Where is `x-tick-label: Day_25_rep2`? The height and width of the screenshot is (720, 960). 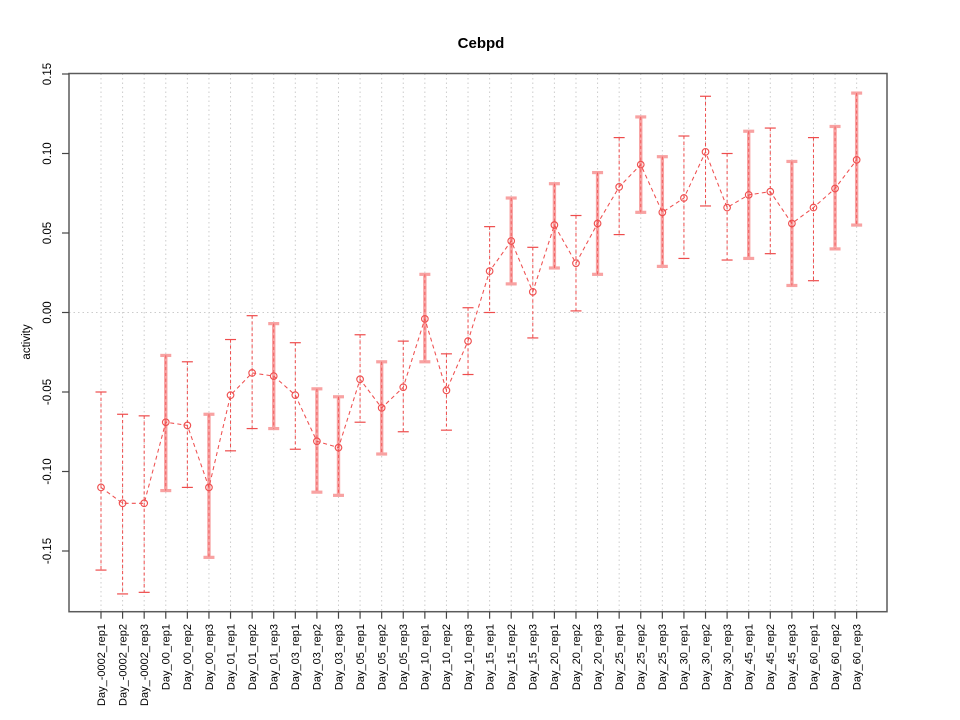 x-tick-label: Day_25_rep2 is located at coordinates (642, 657).